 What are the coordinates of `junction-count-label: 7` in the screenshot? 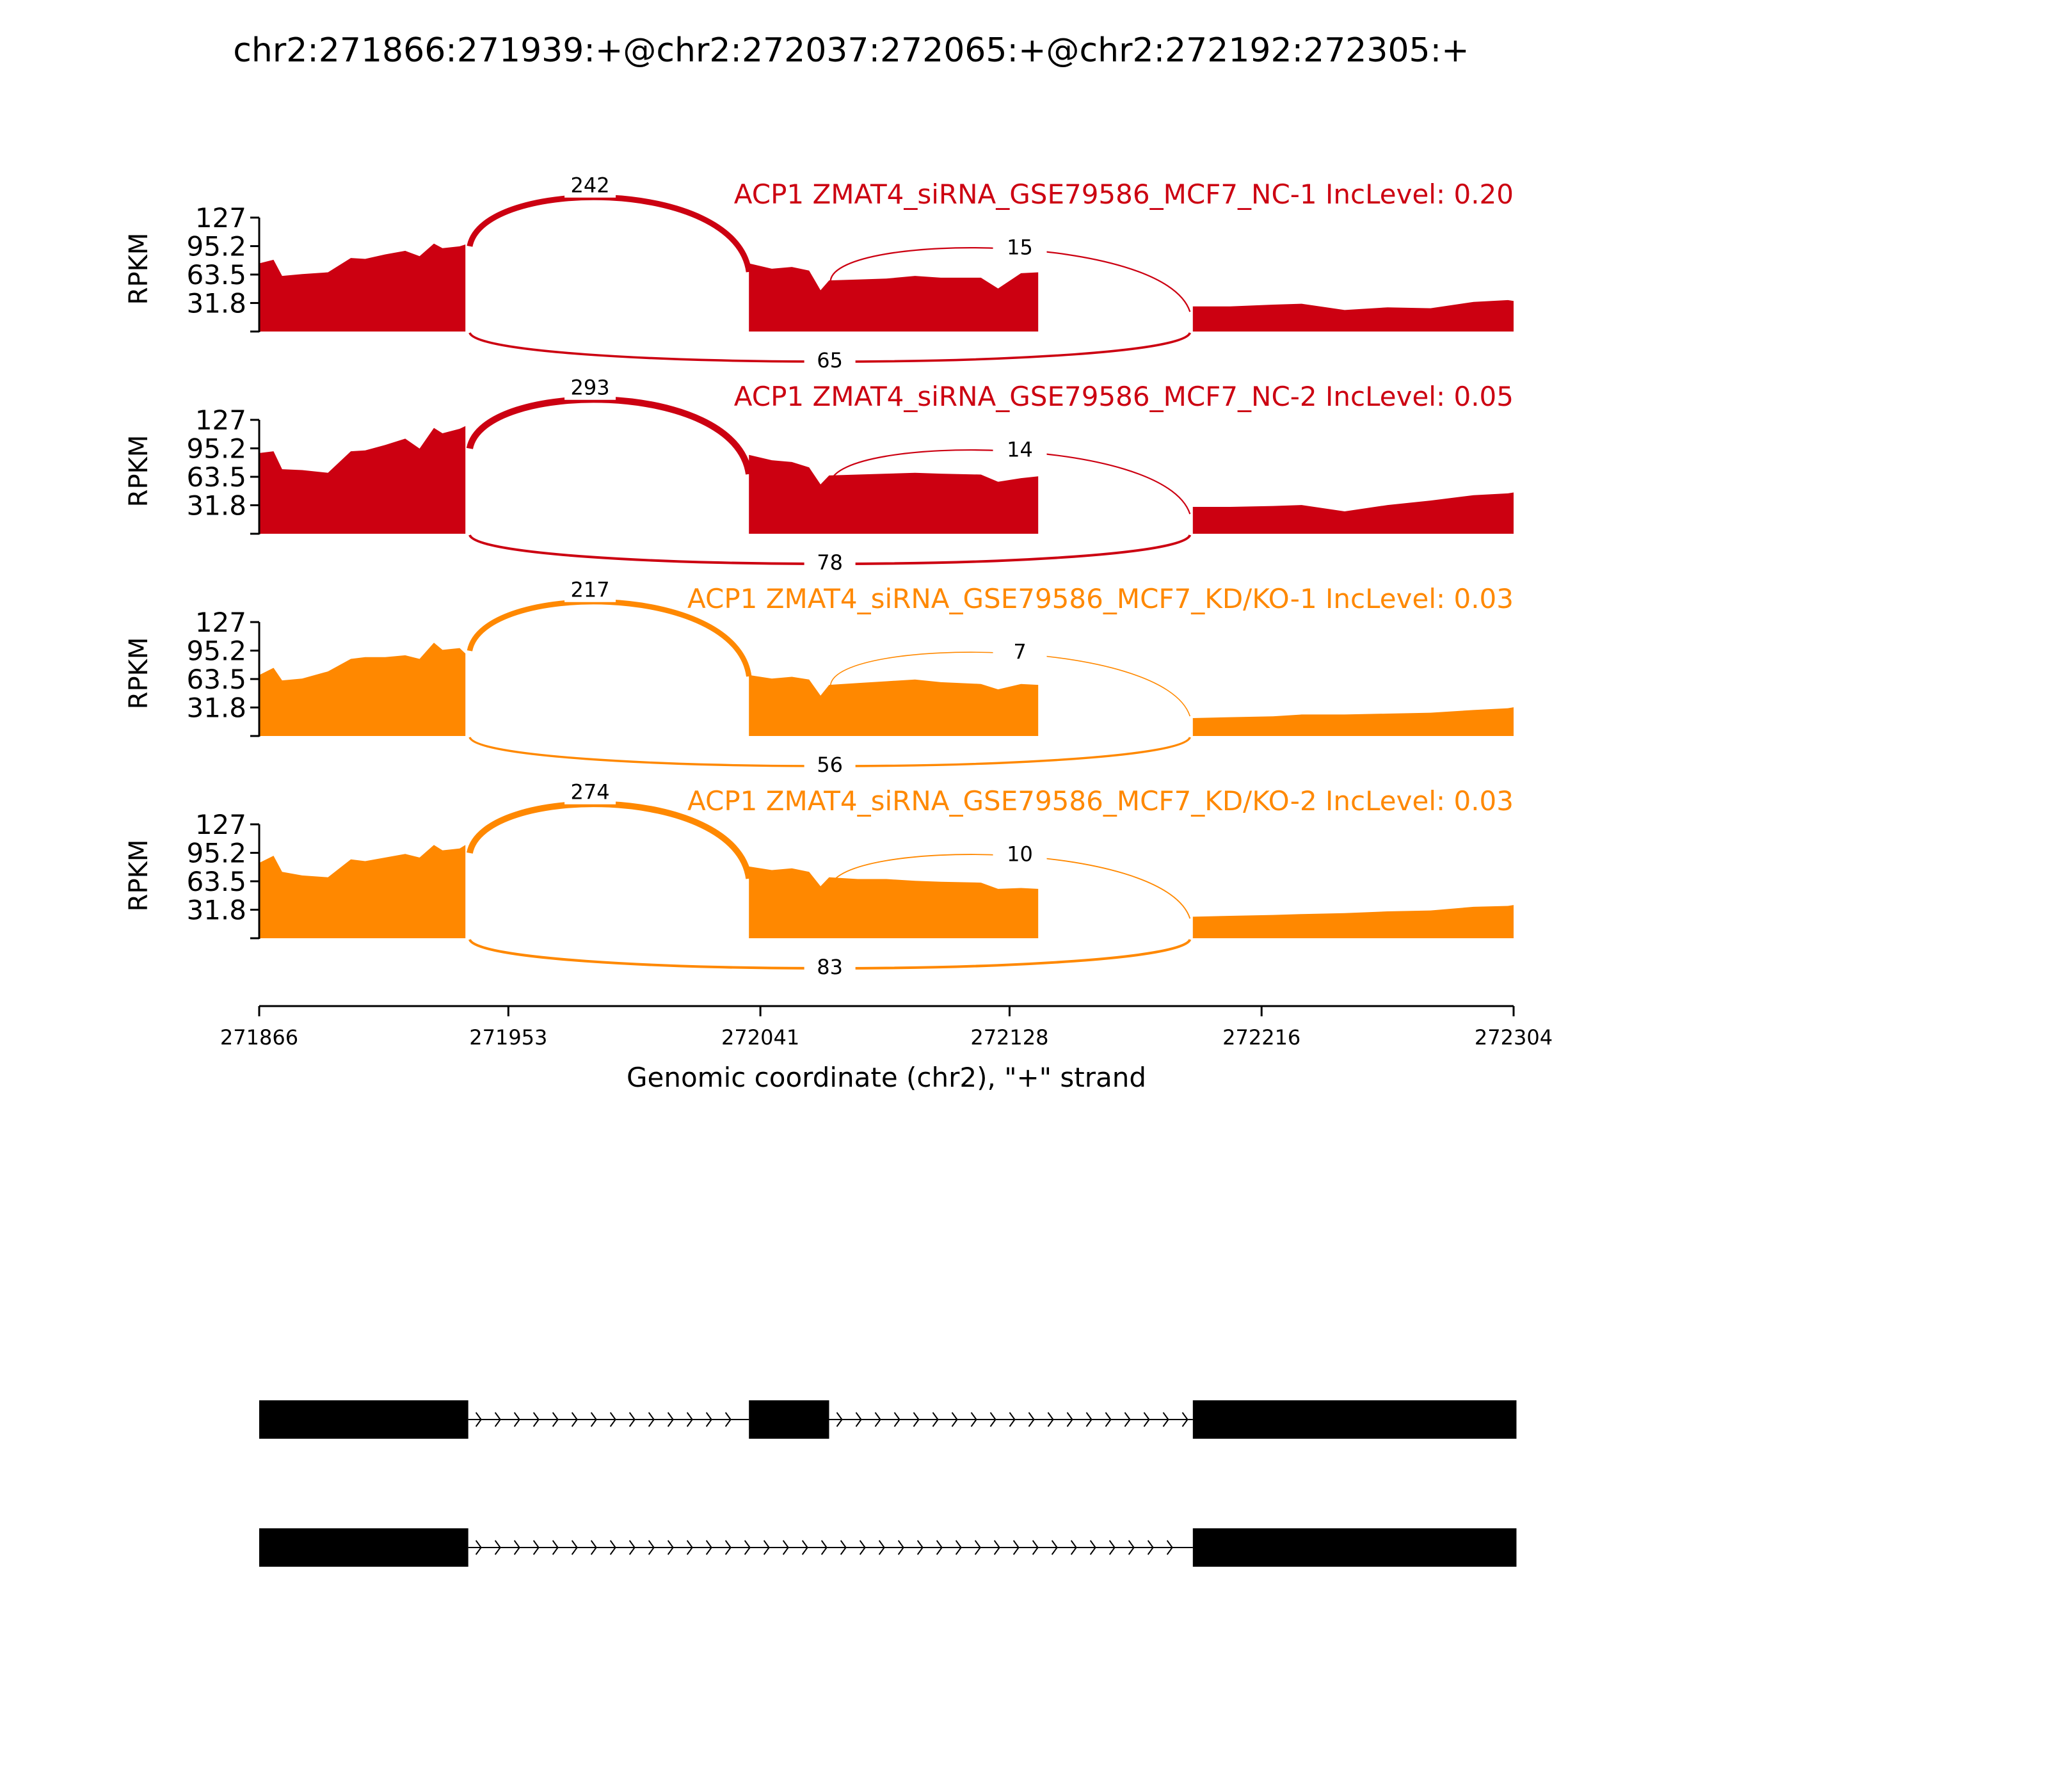 It's located at (1019, 651).